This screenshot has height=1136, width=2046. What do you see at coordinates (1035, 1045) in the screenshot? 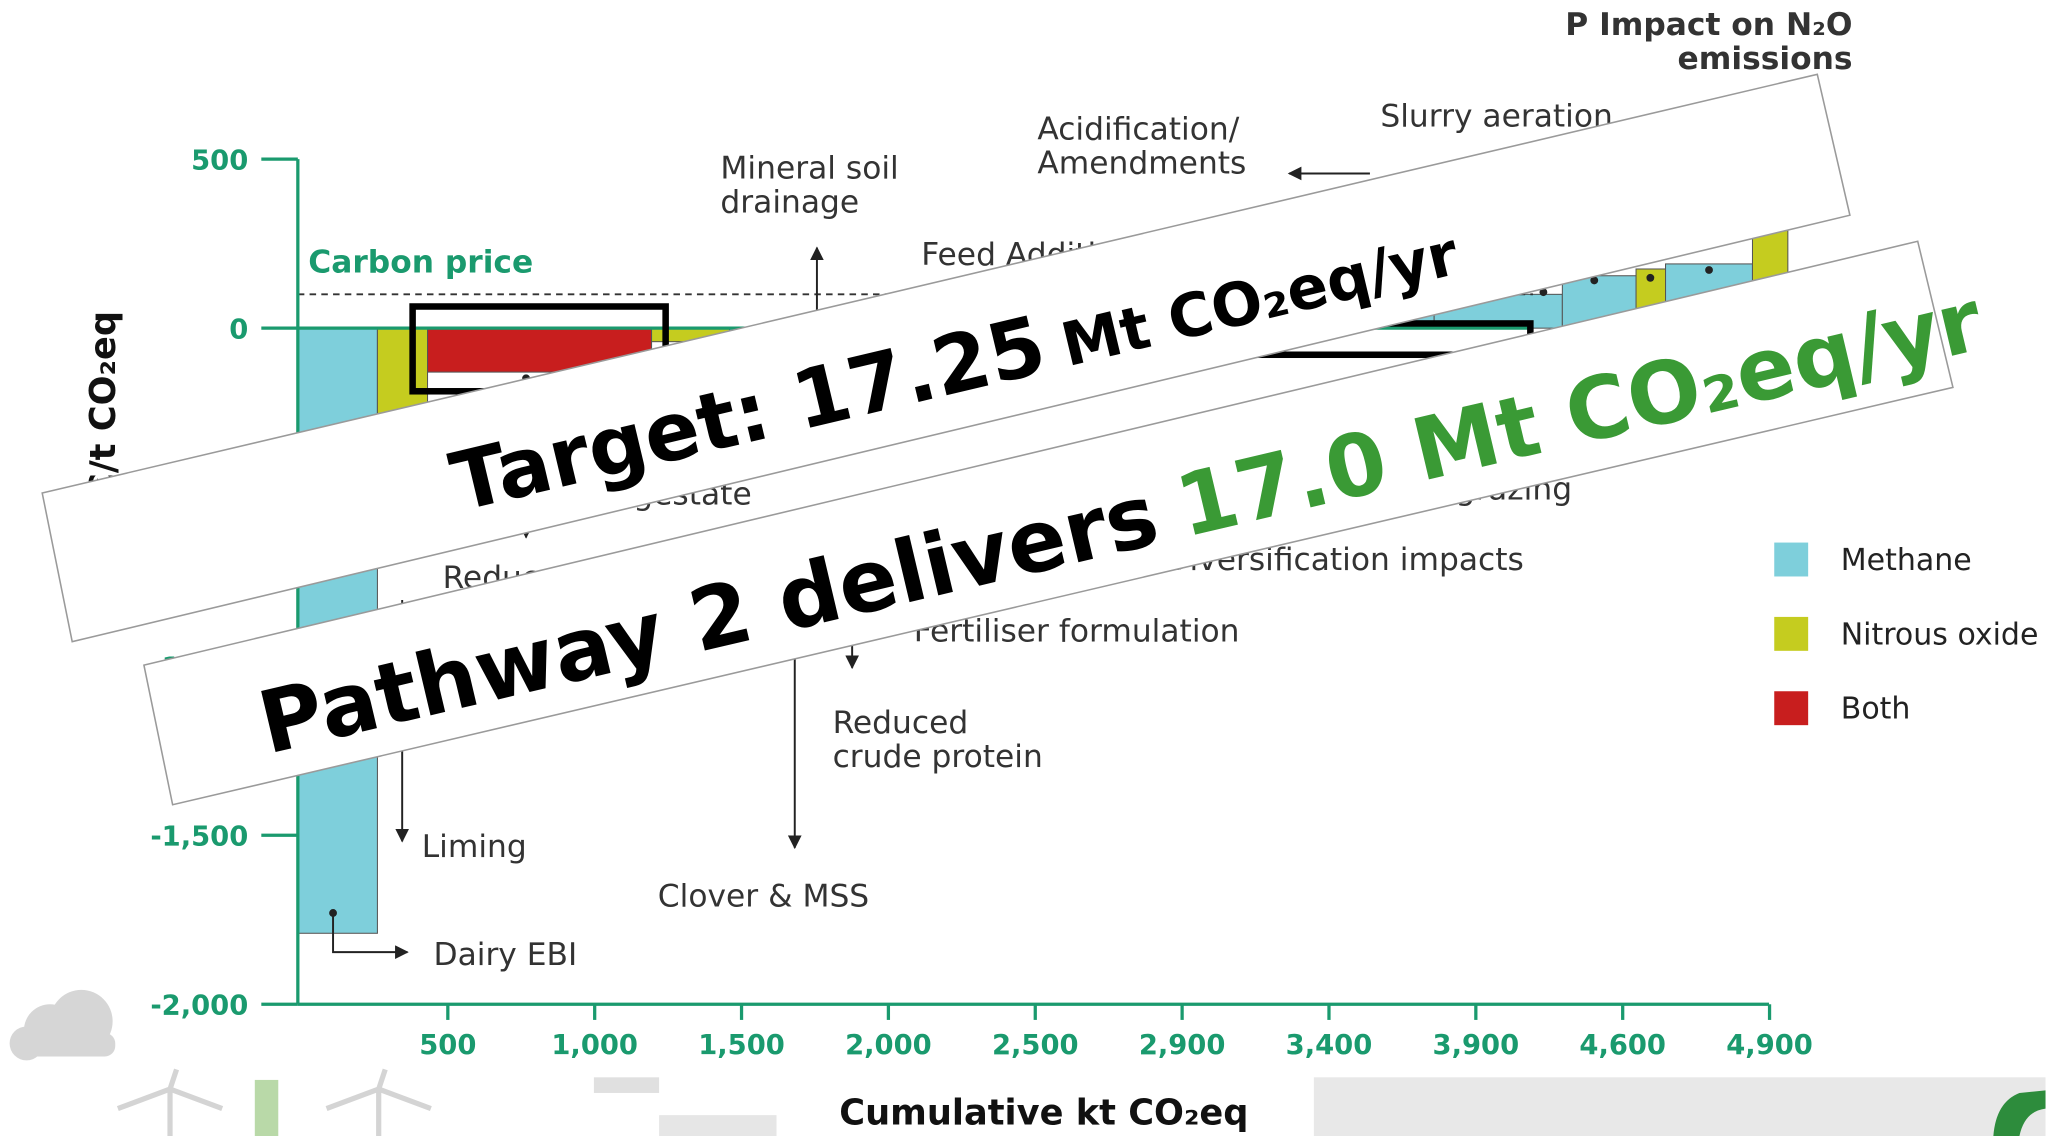
I see `x-tick-label: 2,500` at bounding box center [1035, 1045].